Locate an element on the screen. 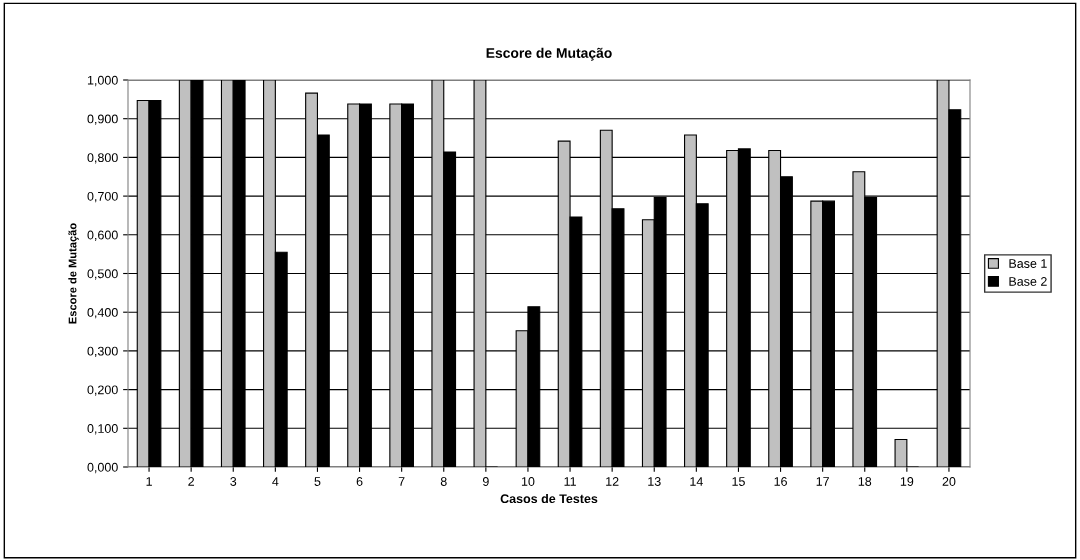  x-tick-label: 10 is located at coordinates (528, 481).